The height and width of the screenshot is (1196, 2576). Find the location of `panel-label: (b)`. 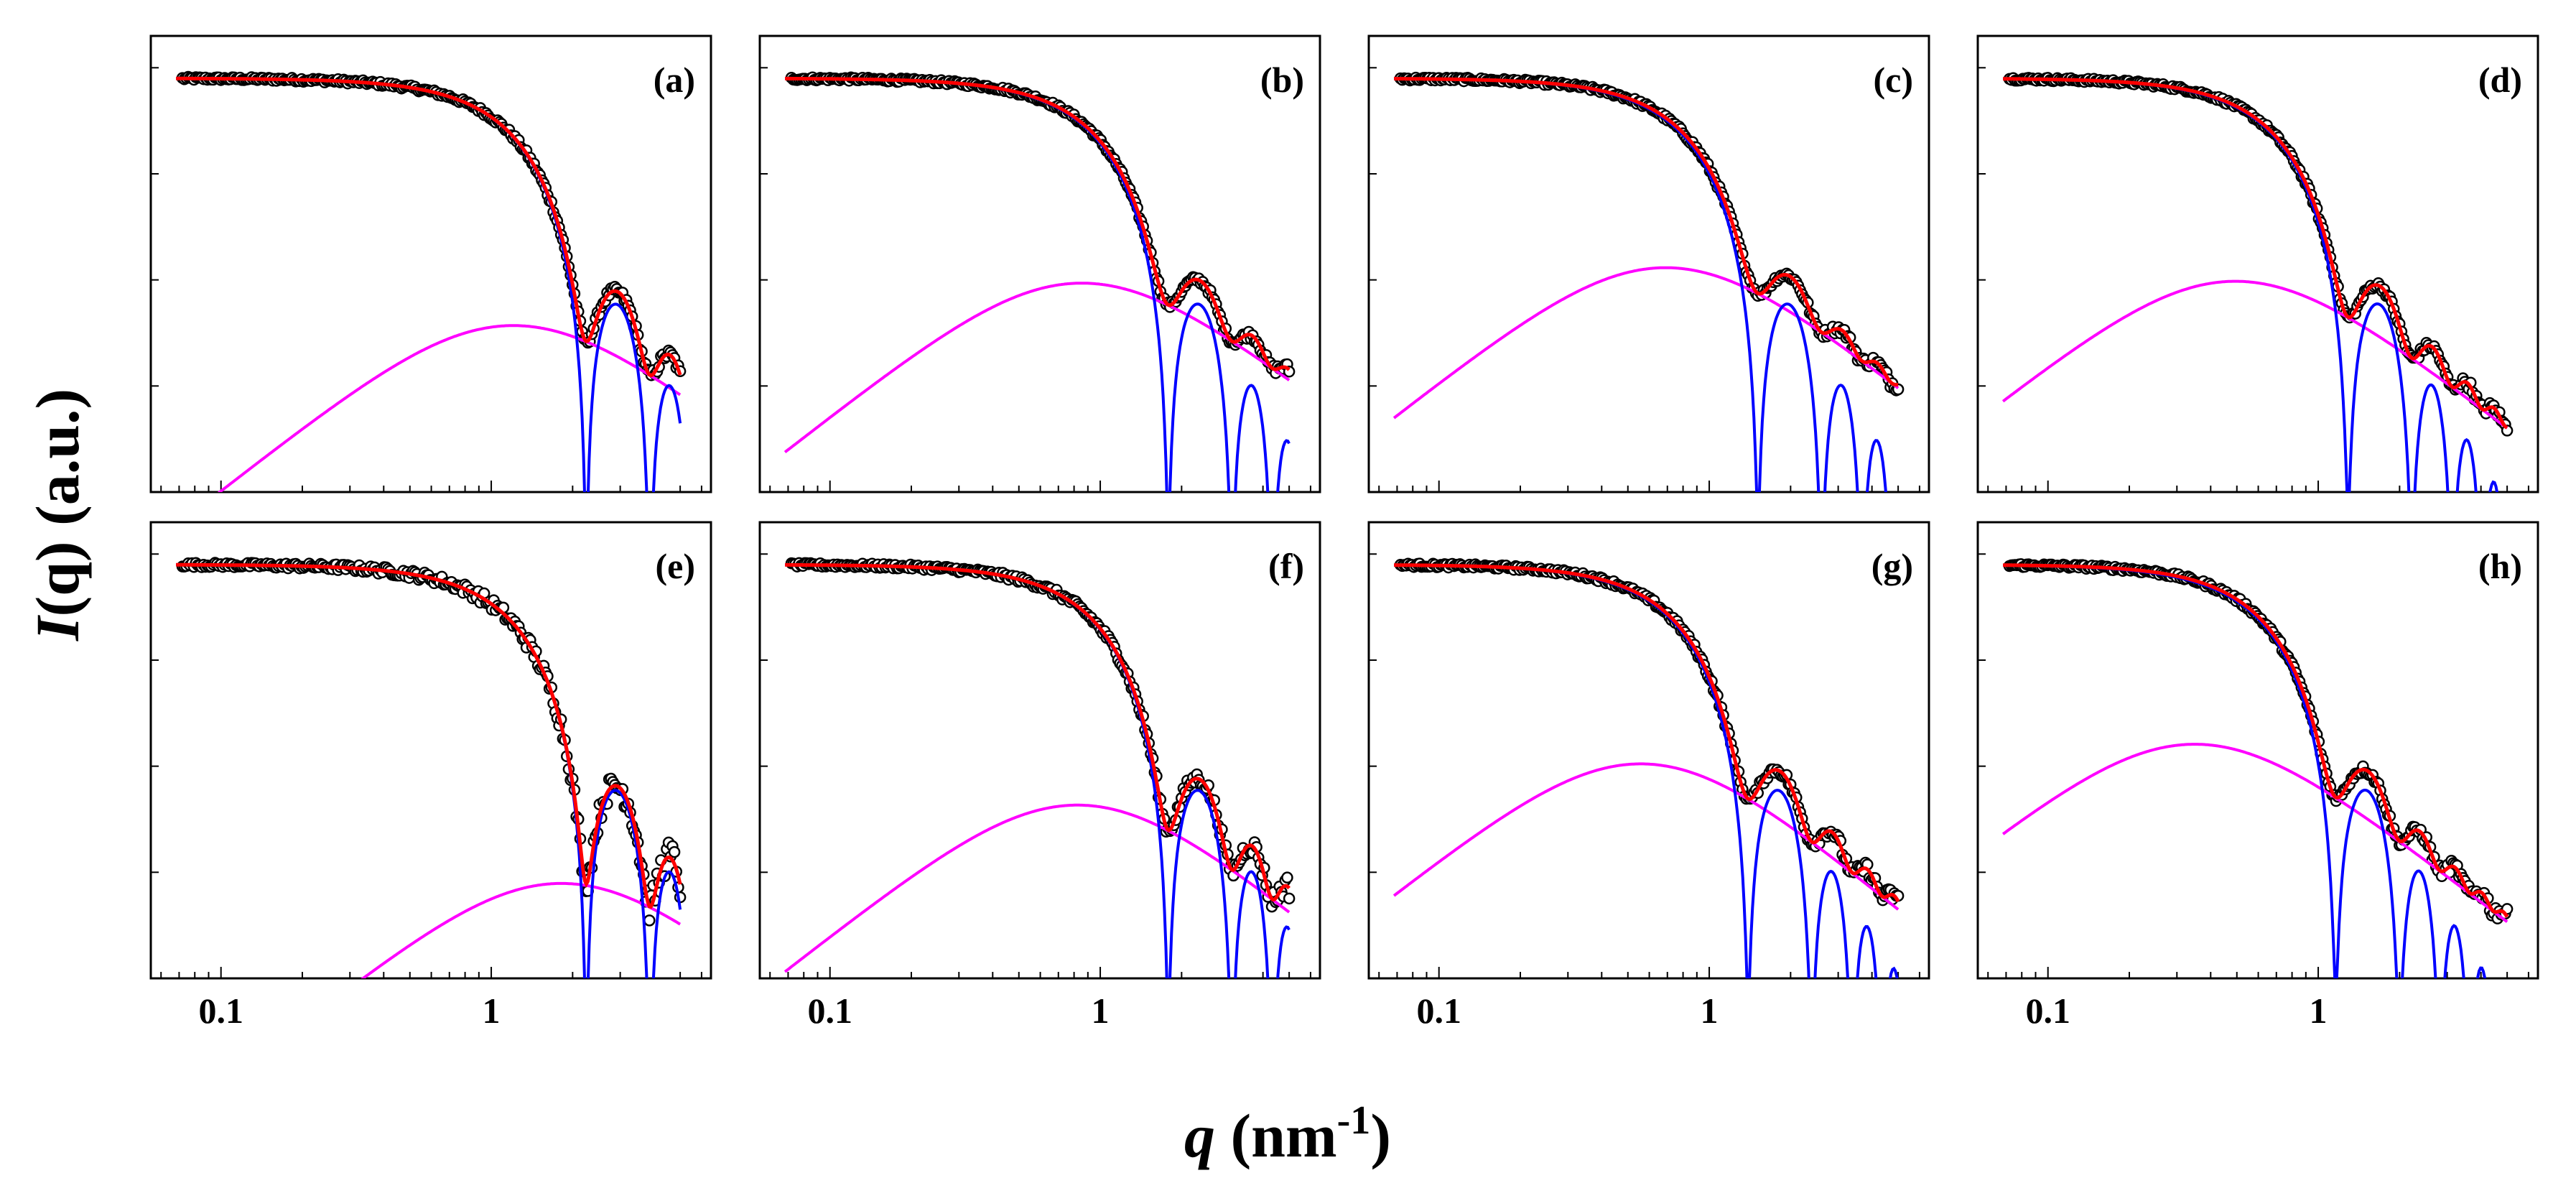

panel-label: (b) is located at coordinates (1282, 80).